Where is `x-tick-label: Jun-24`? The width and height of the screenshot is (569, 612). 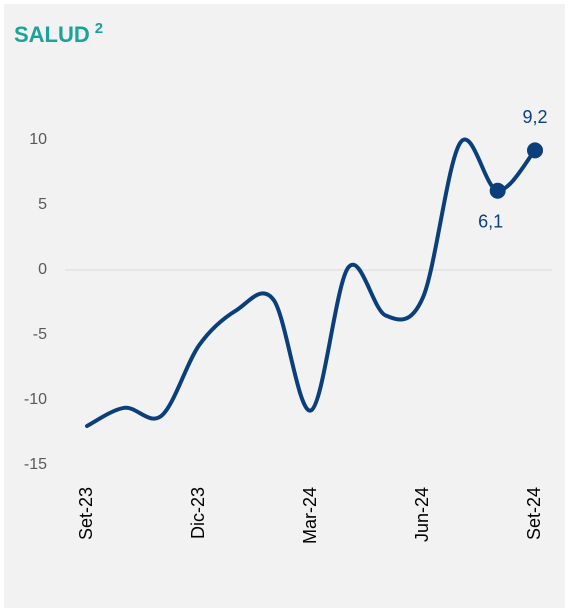 x-tick-label: Jun-24 is located at coordinates (422, 514).